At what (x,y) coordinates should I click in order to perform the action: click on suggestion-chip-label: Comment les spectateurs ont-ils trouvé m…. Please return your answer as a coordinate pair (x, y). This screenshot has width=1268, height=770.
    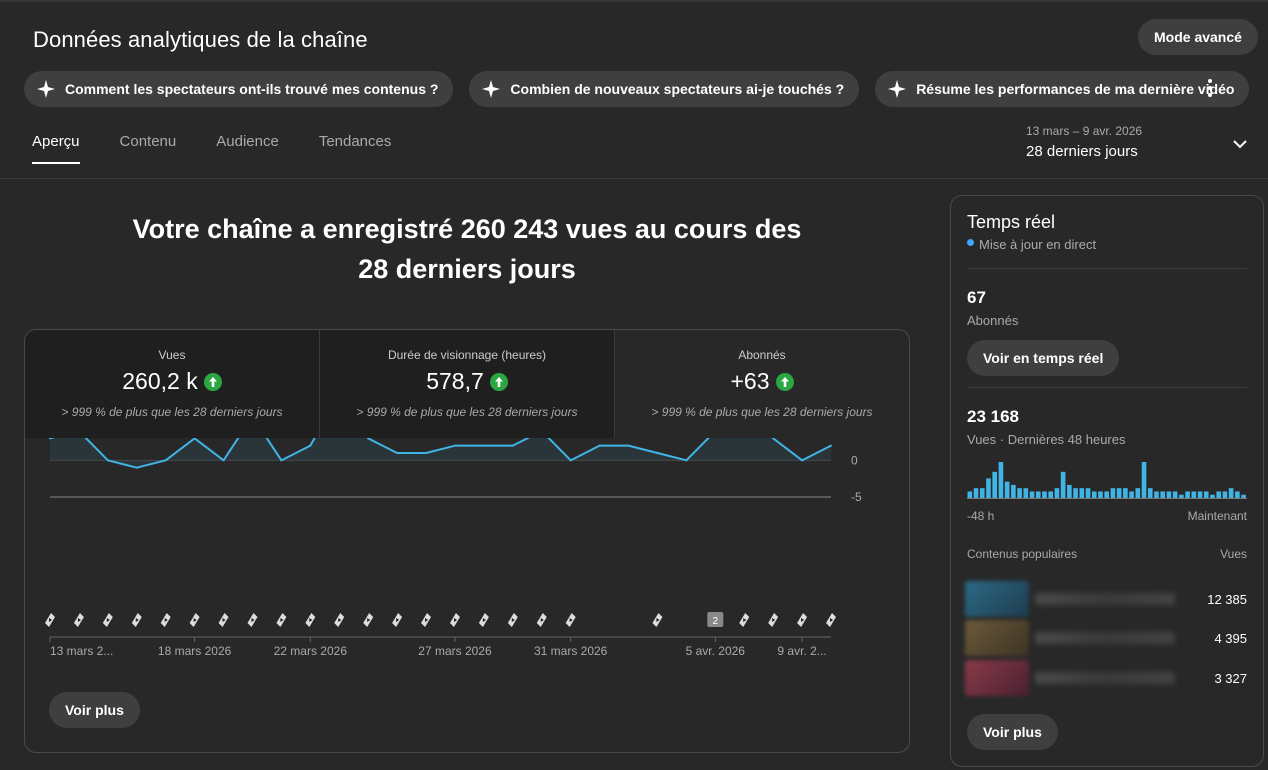
    Looking at the image, I should click on (252, 89).